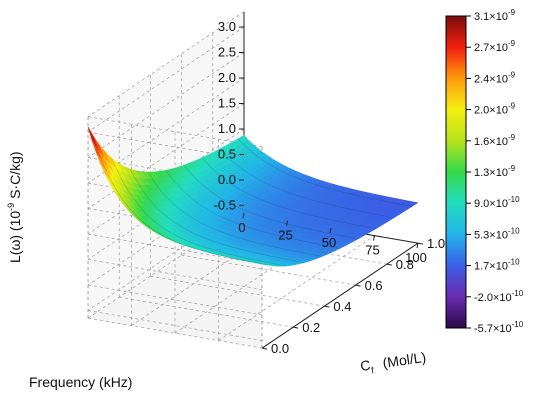  I want to click on z-tick-label: 3.0, so click(227, 26).